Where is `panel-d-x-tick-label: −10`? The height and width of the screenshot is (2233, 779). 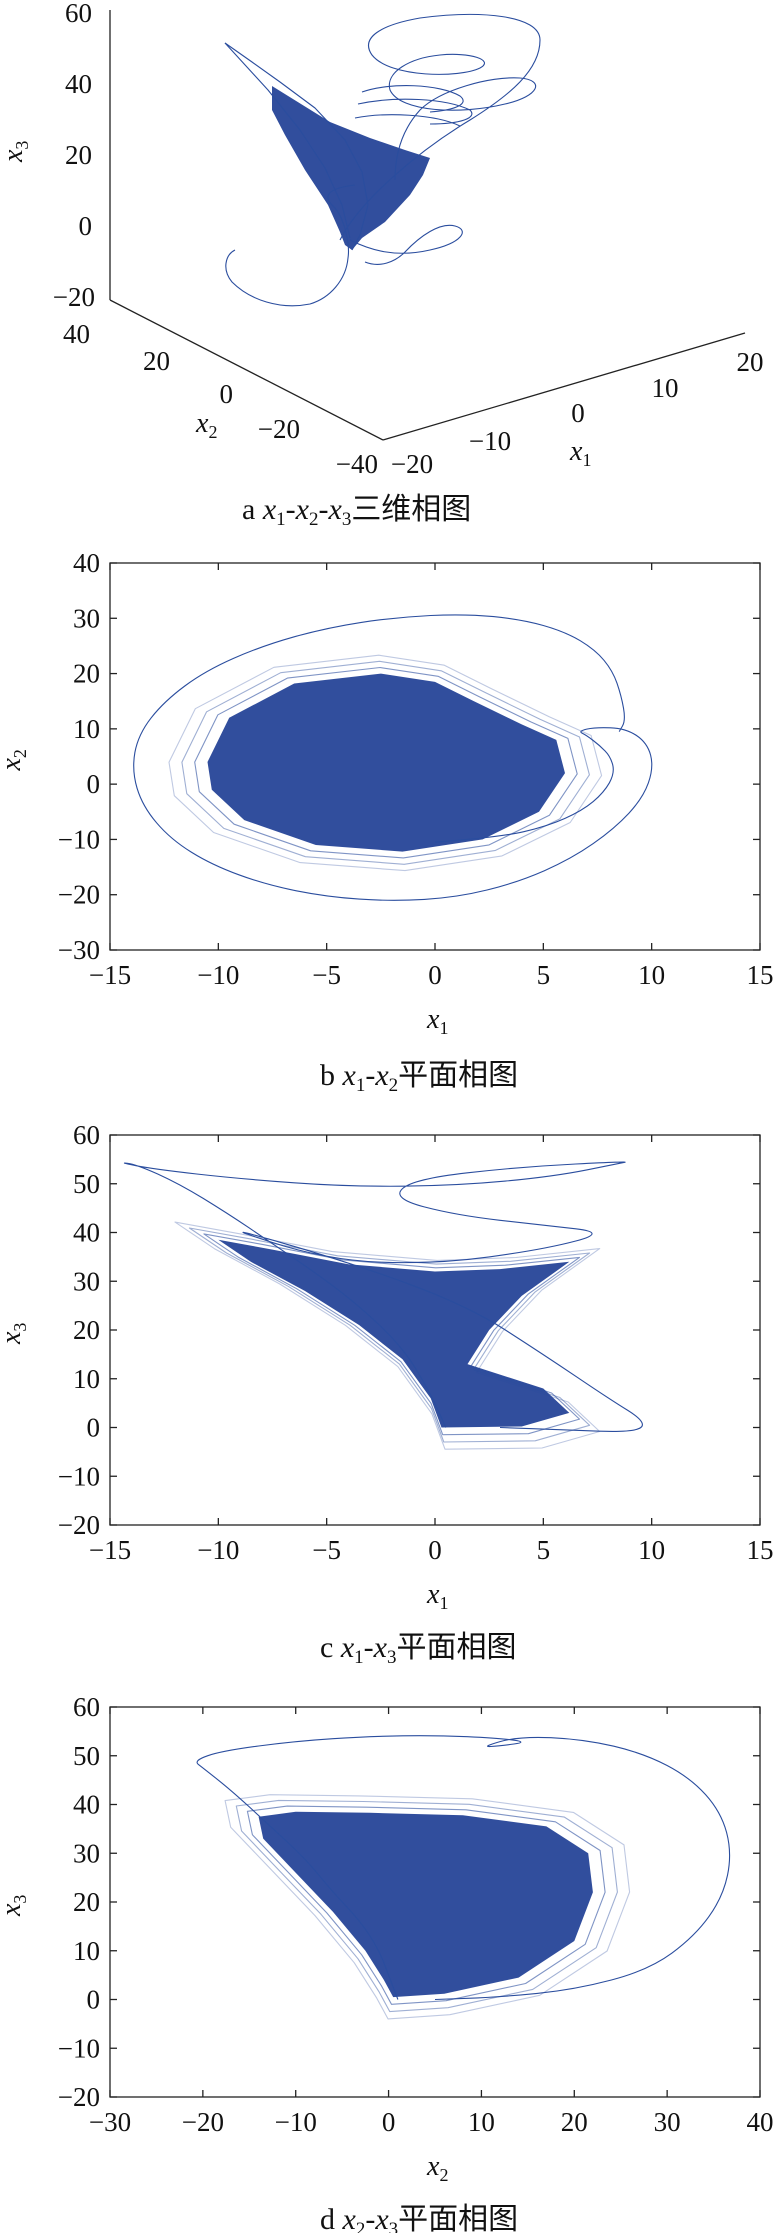 panel-d-x-tick-label: −10 is located at coordinates (296, 2122).